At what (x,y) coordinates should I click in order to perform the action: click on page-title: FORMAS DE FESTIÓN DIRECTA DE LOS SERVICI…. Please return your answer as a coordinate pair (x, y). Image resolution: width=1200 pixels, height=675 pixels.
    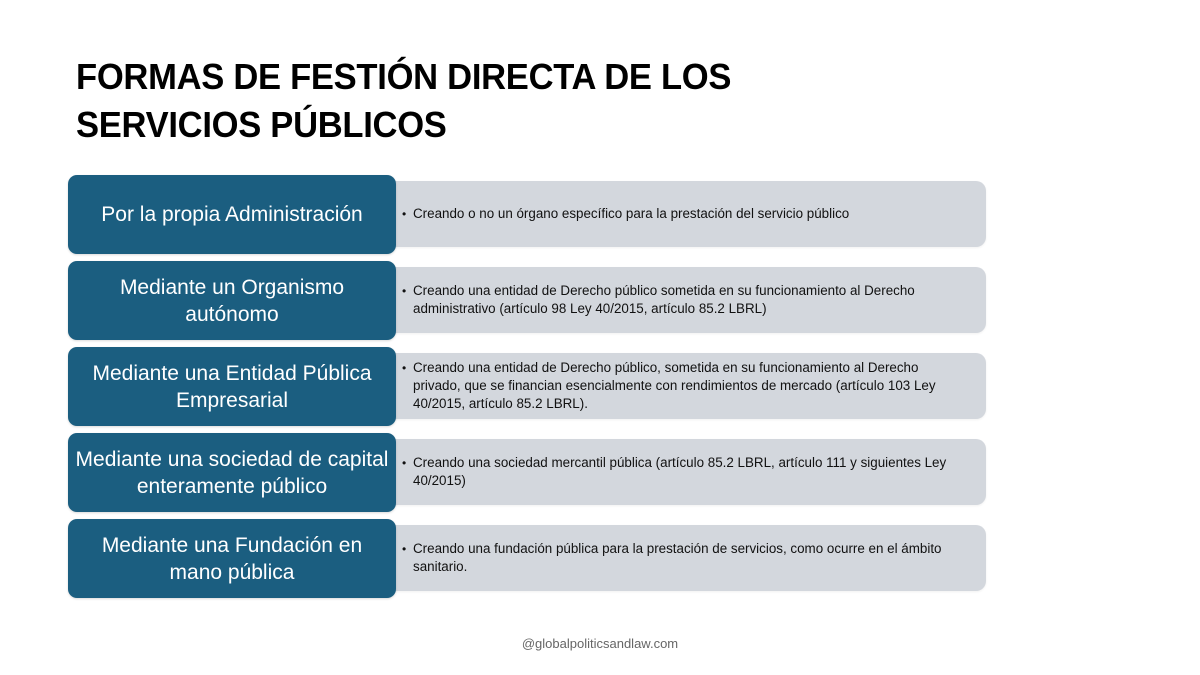
    Looking at the image, I should click on (403, 101).